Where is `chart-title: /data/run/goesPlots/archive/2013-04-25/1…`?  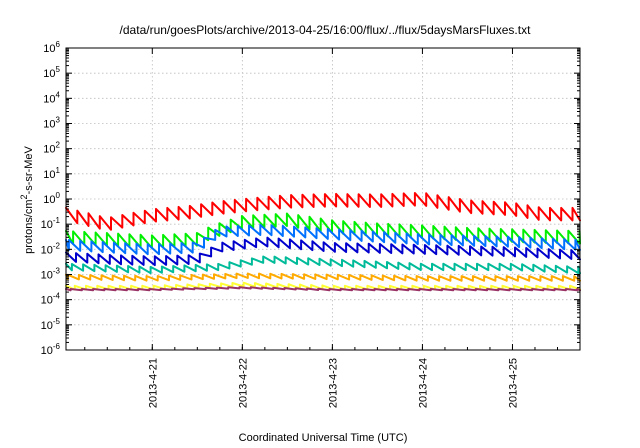 chart-title: /data/run/goesPlots/archive/2013-04-25/1… is located at coordinates (326, 30).